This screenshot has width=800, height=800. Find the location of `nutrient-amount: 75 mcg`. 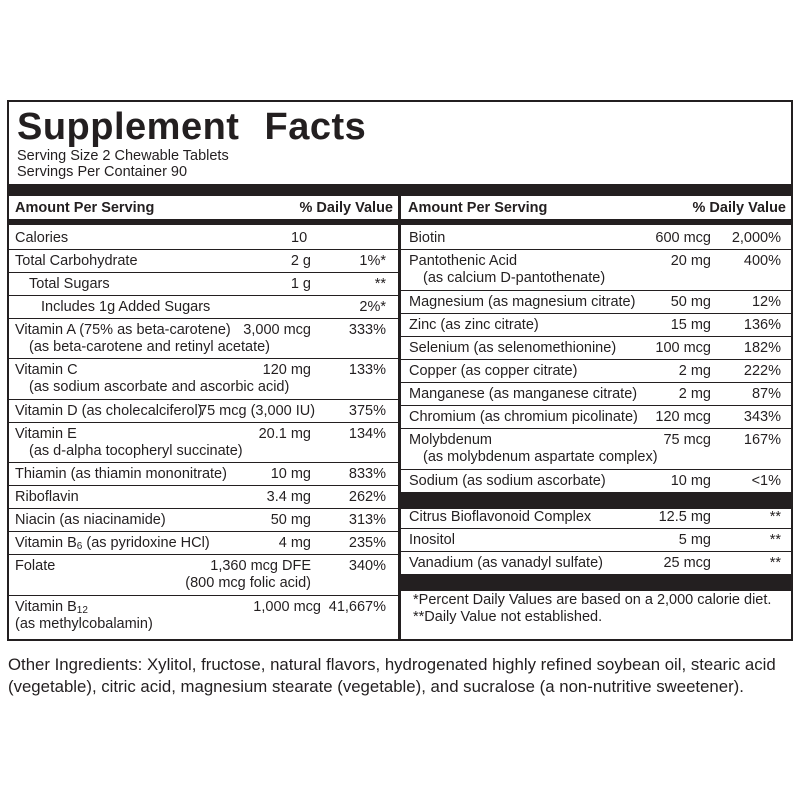

nutrient-amount: 75 mcg is located at coordinates (687, 440).